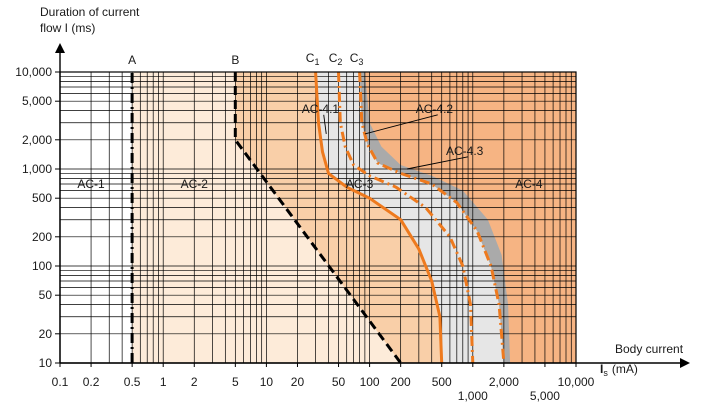  I want to click on curve-label-c2: C2, so click(336, 59).